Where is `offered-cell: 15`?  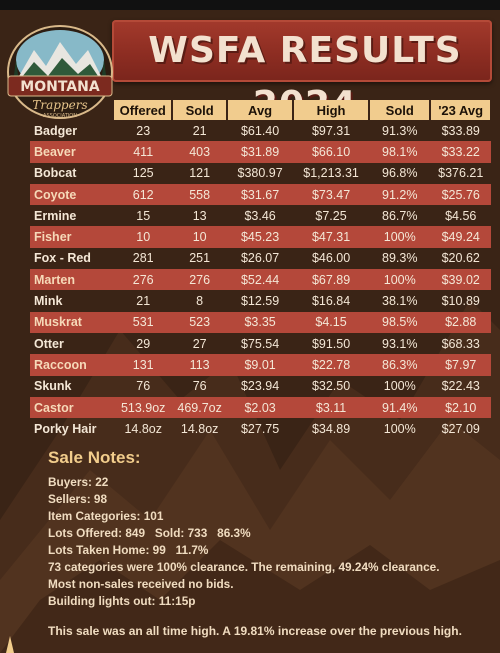
offered-cell: 15 is located at coordinates (143, 215).